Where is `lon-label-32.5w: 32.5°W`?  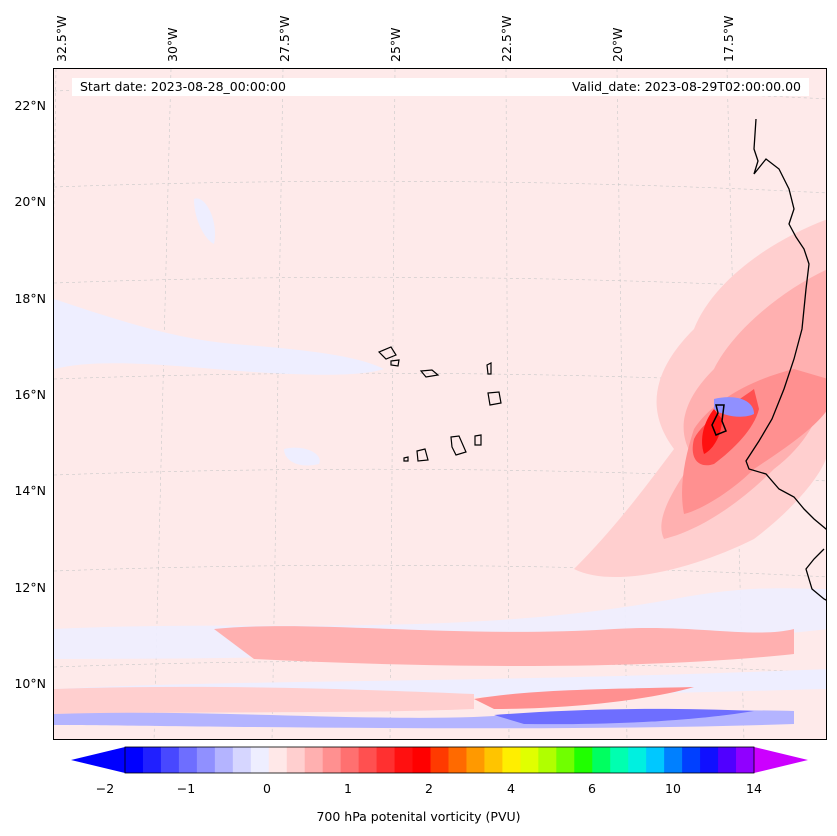 lon-label-32.5w: 32.5°W is located at coordinates (61, 38).